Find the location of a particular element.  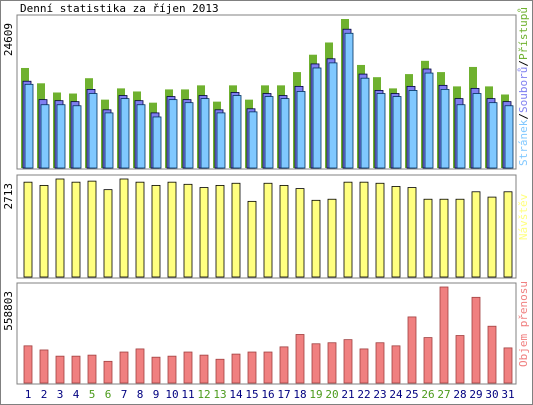

y-tick-label: 24609 is located at coordinates (8, 39).